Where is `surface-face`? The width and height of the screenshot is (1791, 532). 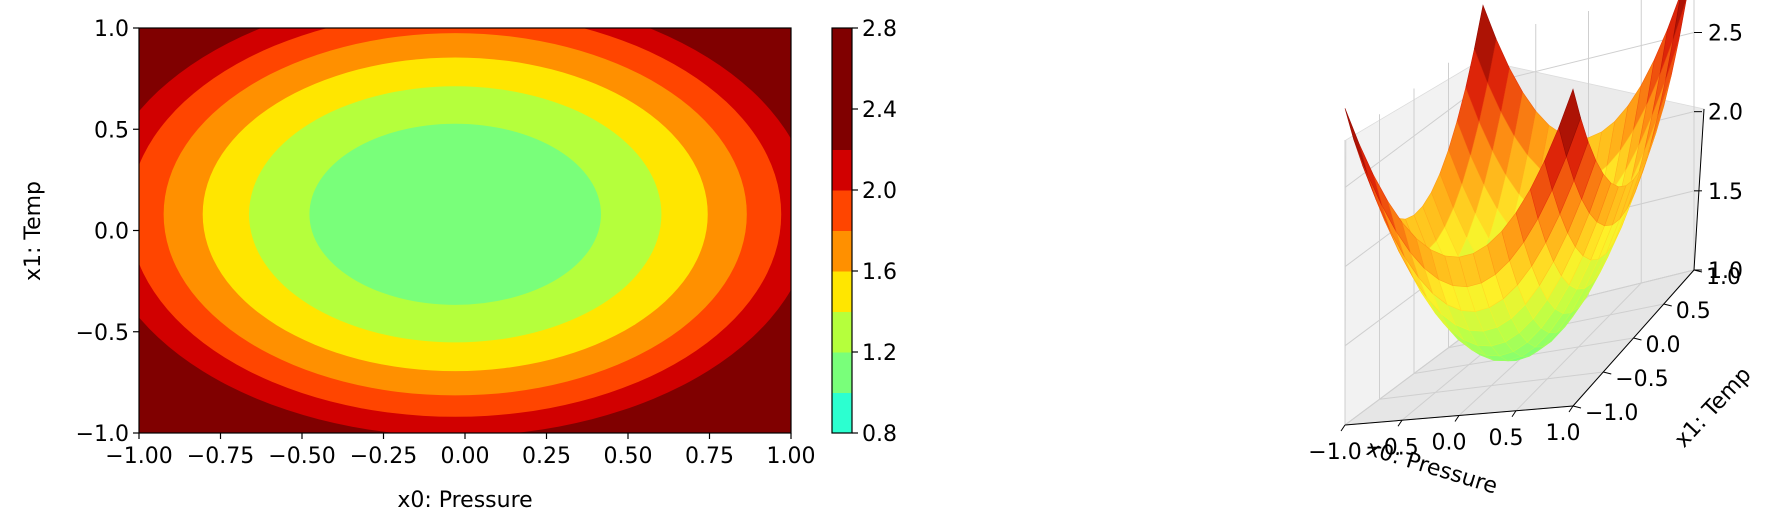 surface-face is located at coordinates (1569, 123).